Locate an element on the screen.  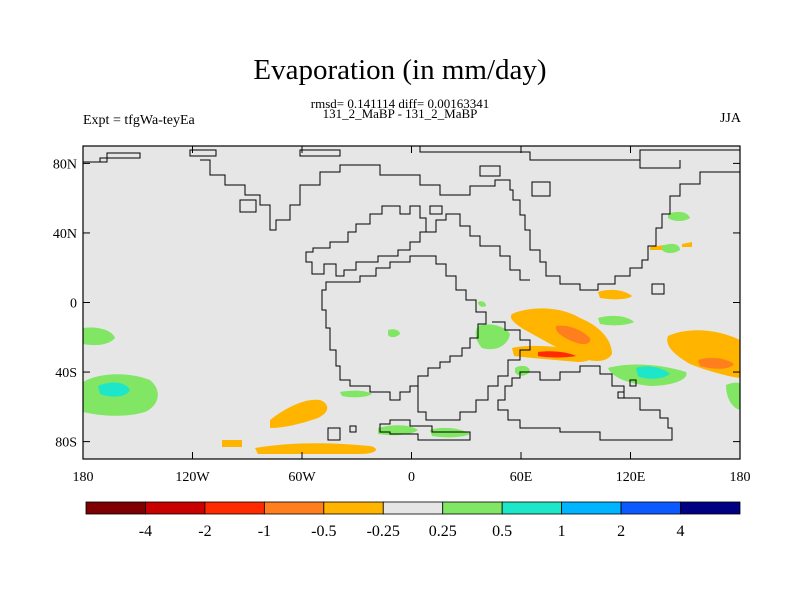
colorbar-label: -0.5 is located at coordinates (323, 531).